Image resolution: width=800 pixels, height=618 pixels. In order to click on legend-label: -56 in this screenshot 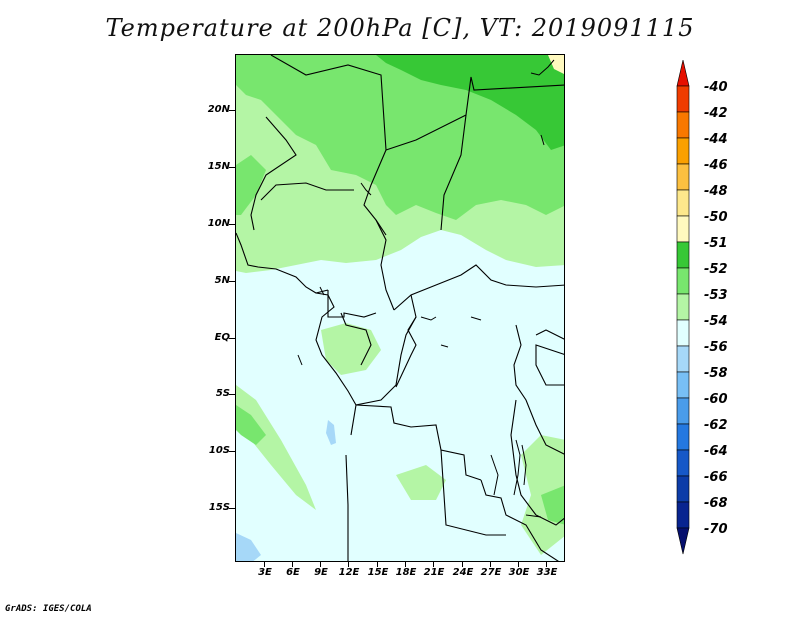, I will do `click(716, 347)`.